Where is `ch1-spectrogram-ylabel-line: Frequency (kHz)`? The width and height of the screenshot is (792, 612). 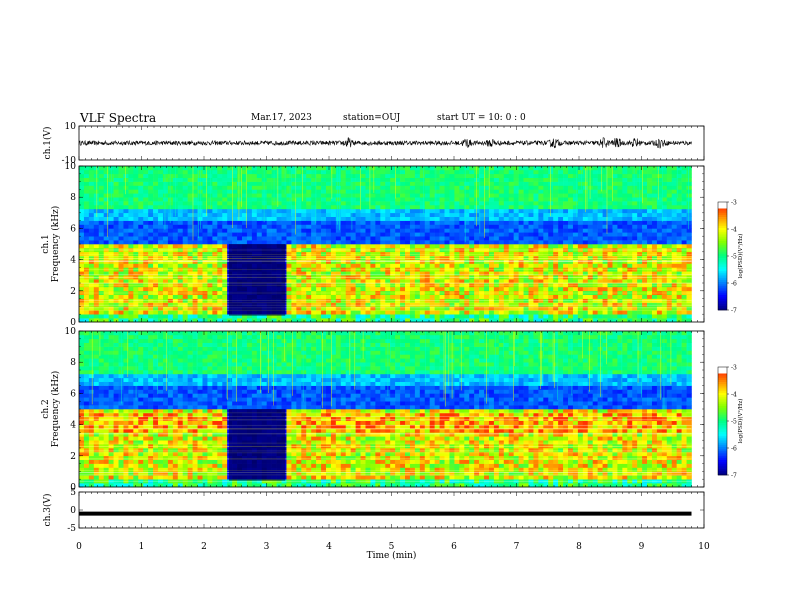 ch1-spectrogram-ylabel-line: Frequency (kHz) is located at coordinates (55, 244).